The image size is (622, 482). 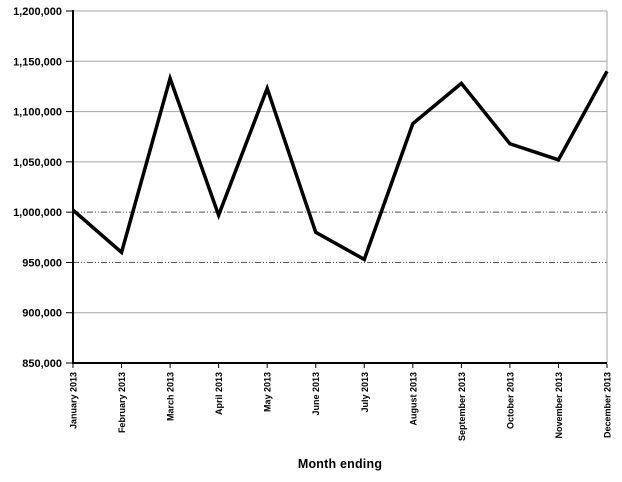 What do you see at coordinates (74, 400) in the screenshot?
I see `x-tick-label: January 2013` at bounding box center [74, 400].